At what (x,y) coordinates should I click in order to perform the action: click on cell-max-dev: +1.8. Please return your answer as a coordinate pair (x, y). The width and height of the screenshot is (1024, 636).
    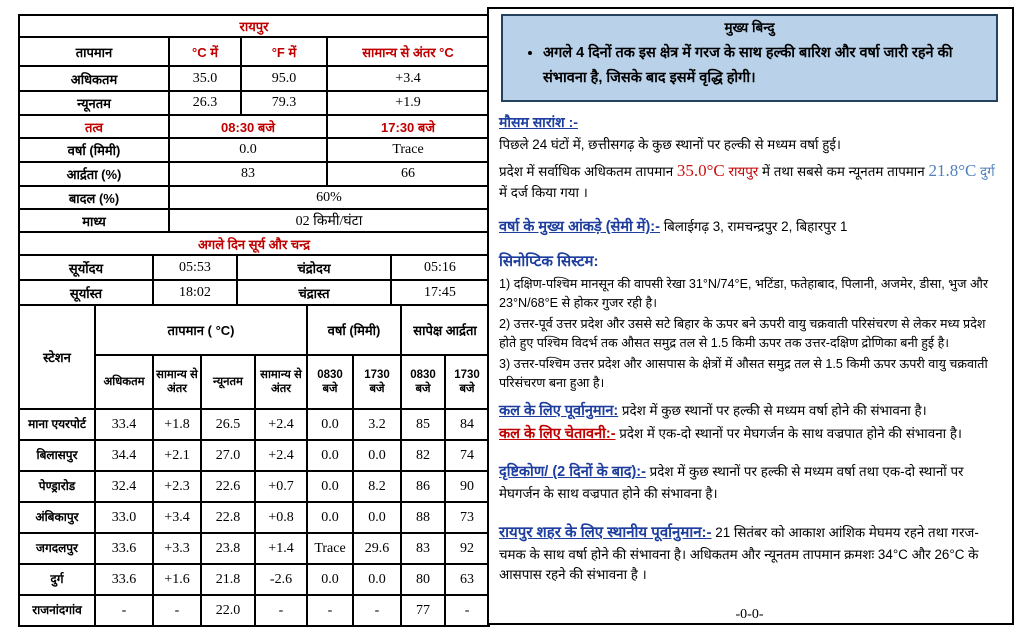
    Looking at the image, I should click on (177, 424).